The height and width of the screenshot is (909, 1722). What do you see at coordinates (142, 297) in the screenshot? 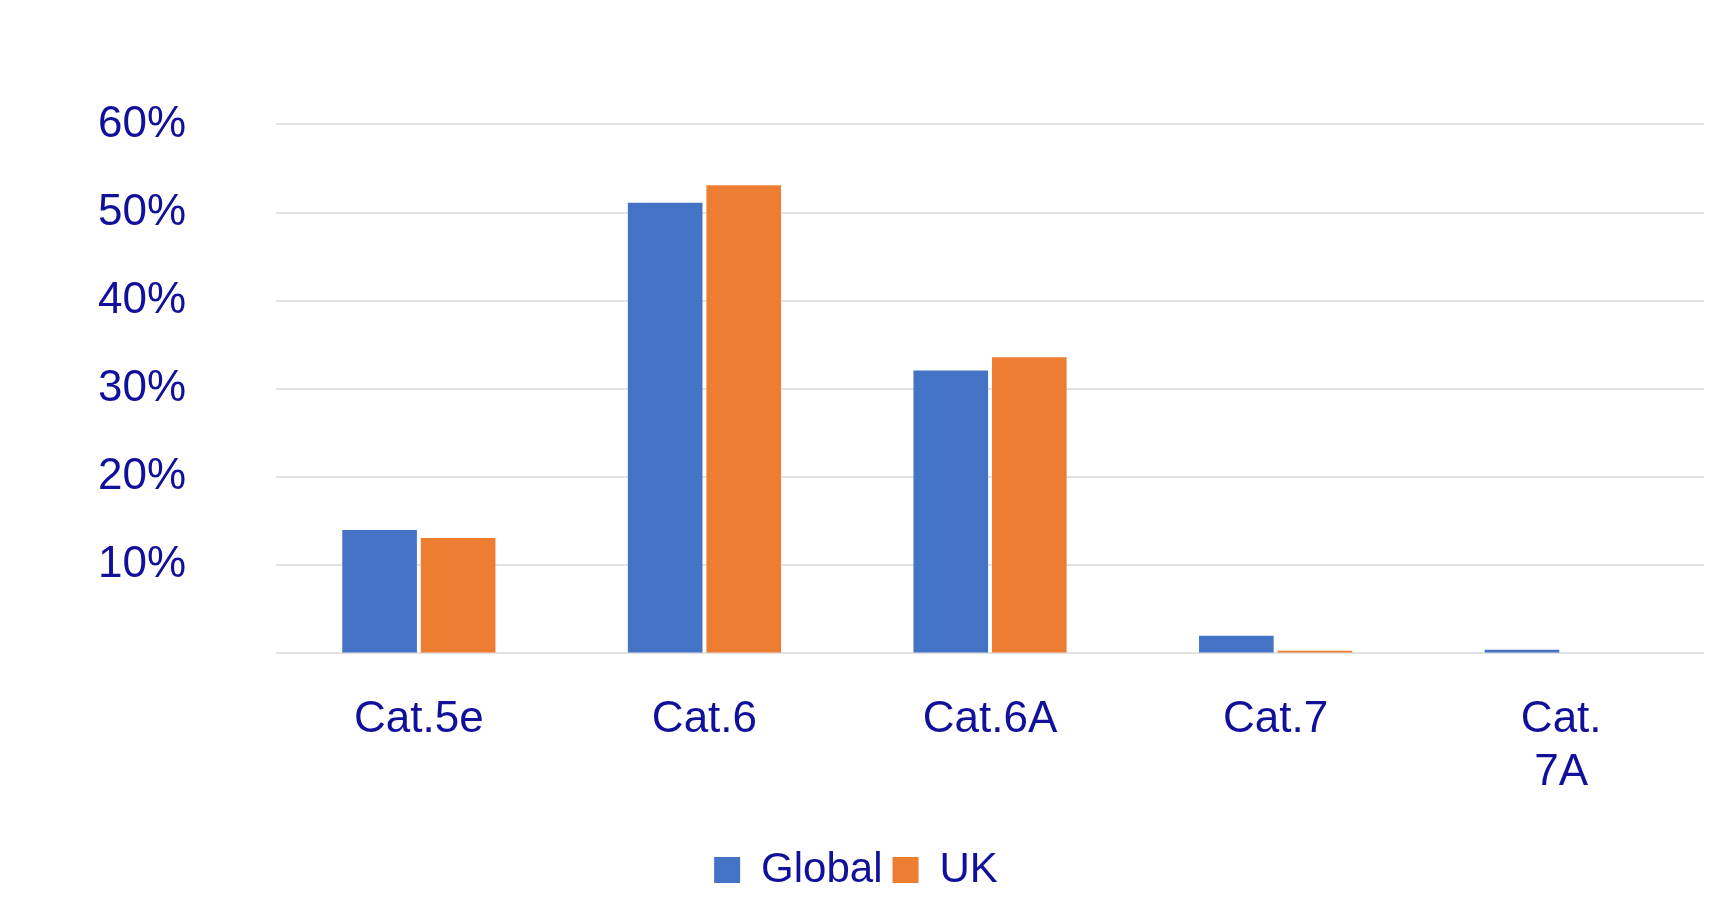
I see `y-tick-label: 40%` at bounding box center [142, 297].